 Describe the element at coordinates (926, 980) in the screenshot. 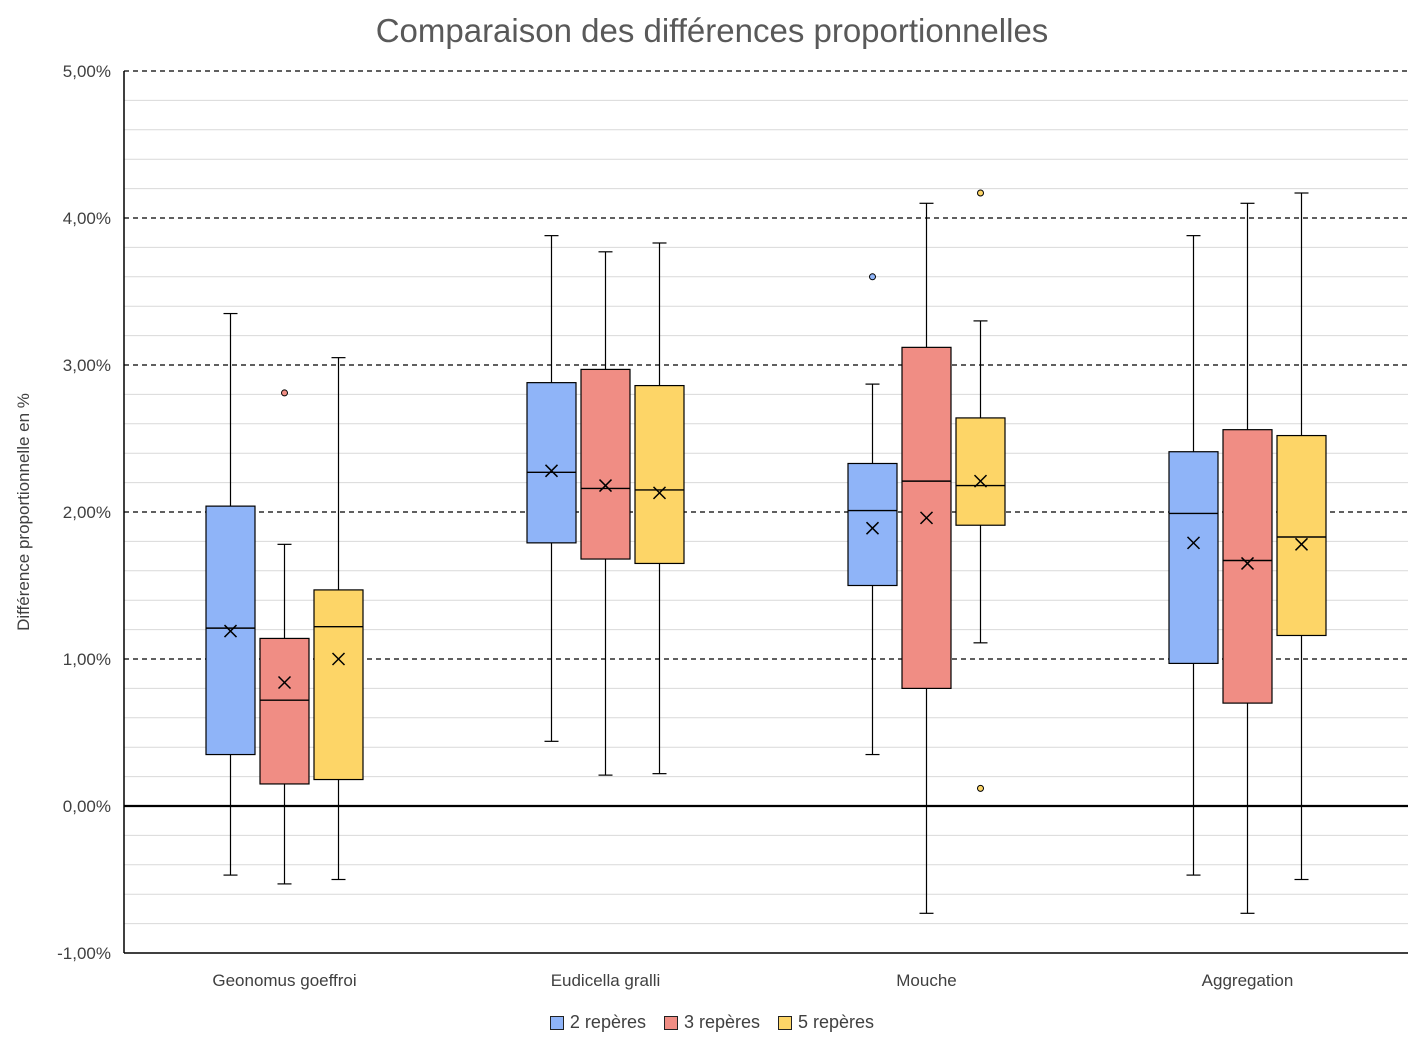

I see `x-category-label: Mouche` at that location.